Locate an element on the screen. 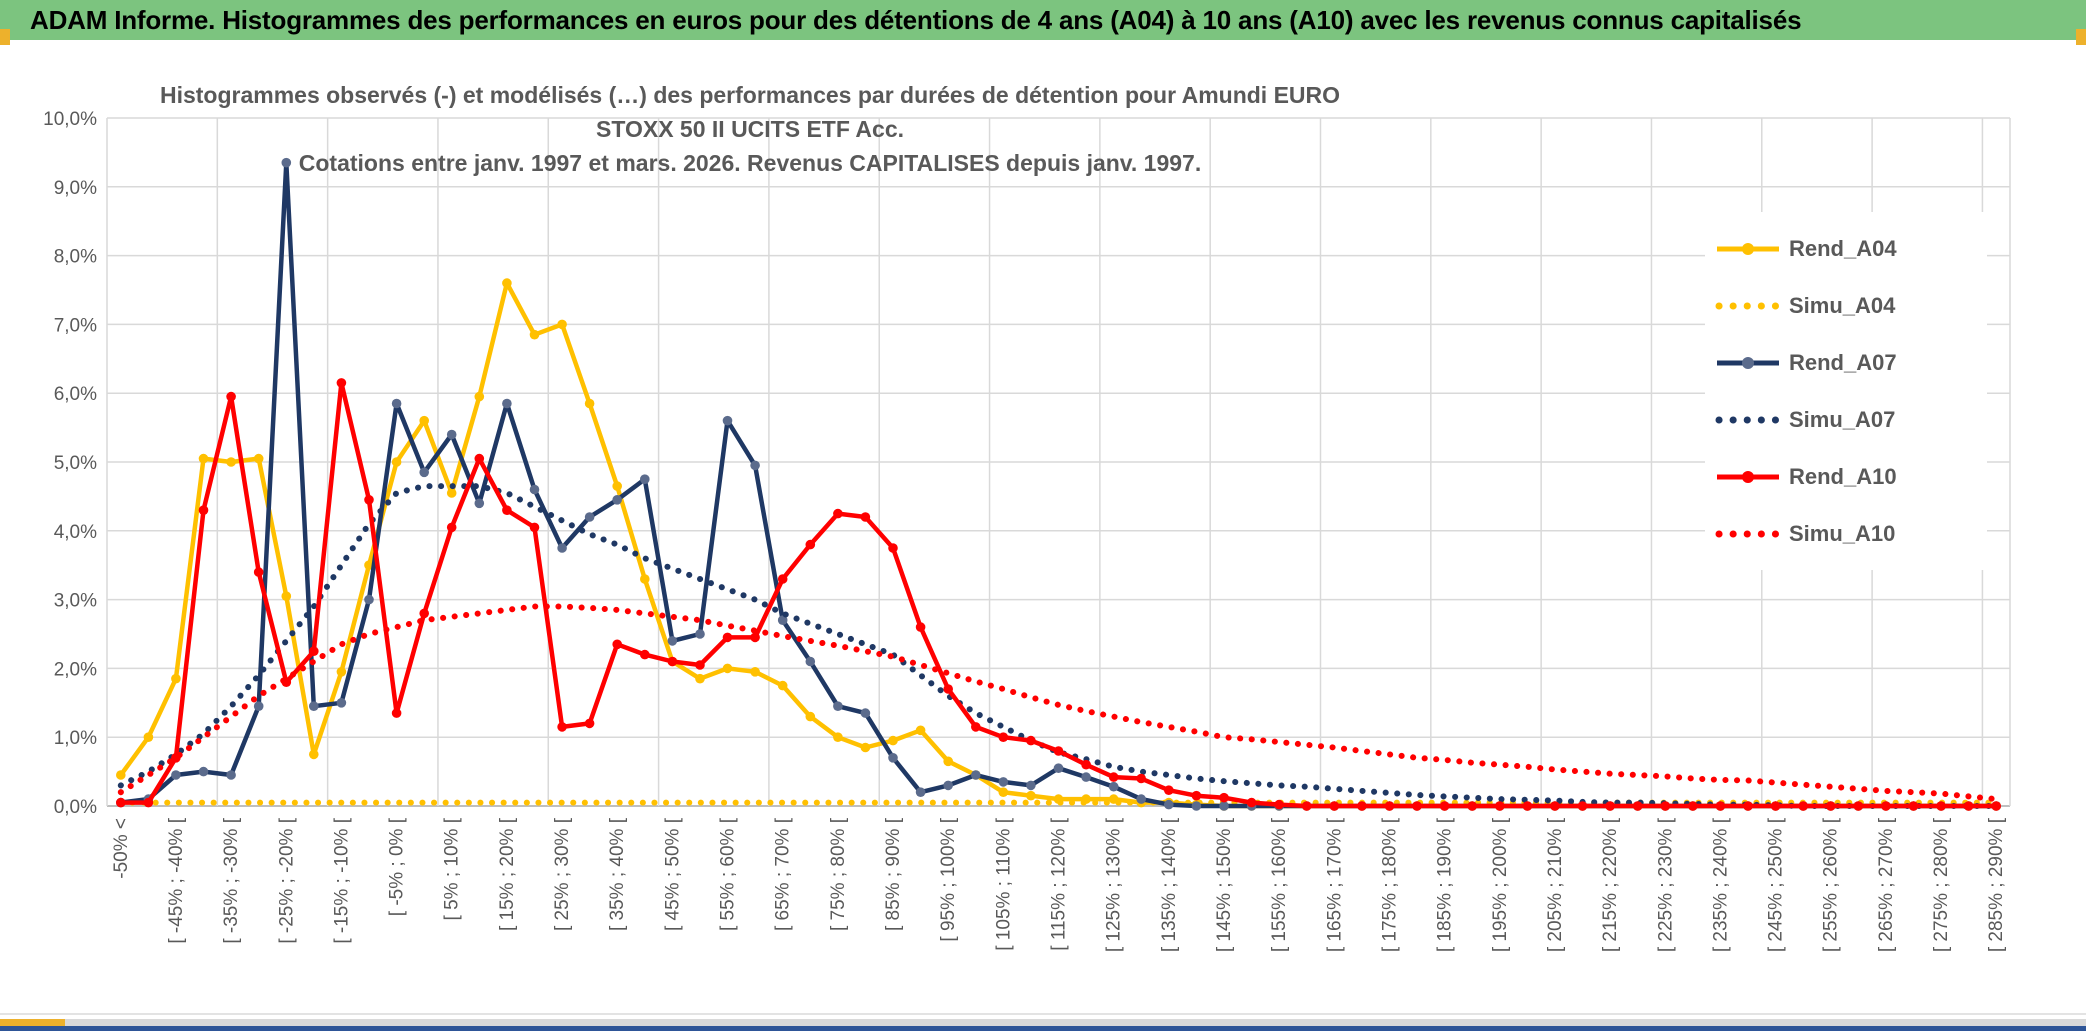  y-axis-tick-label: 1,0% is located at coordinates (75, 738).